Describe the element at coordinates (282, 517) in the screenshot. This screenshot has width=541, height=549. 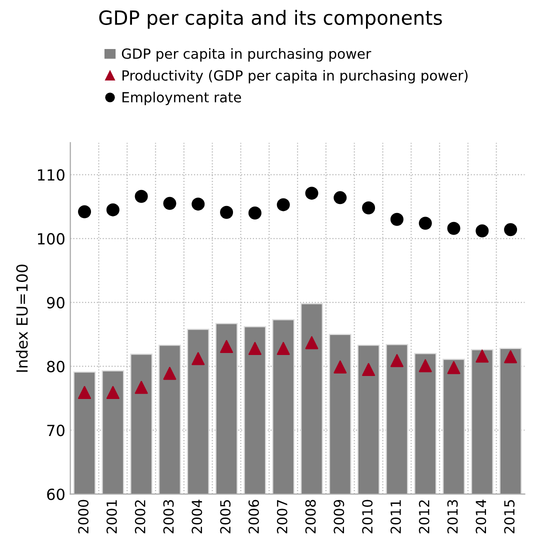
I see `x-tick-label: 2007` at that location.